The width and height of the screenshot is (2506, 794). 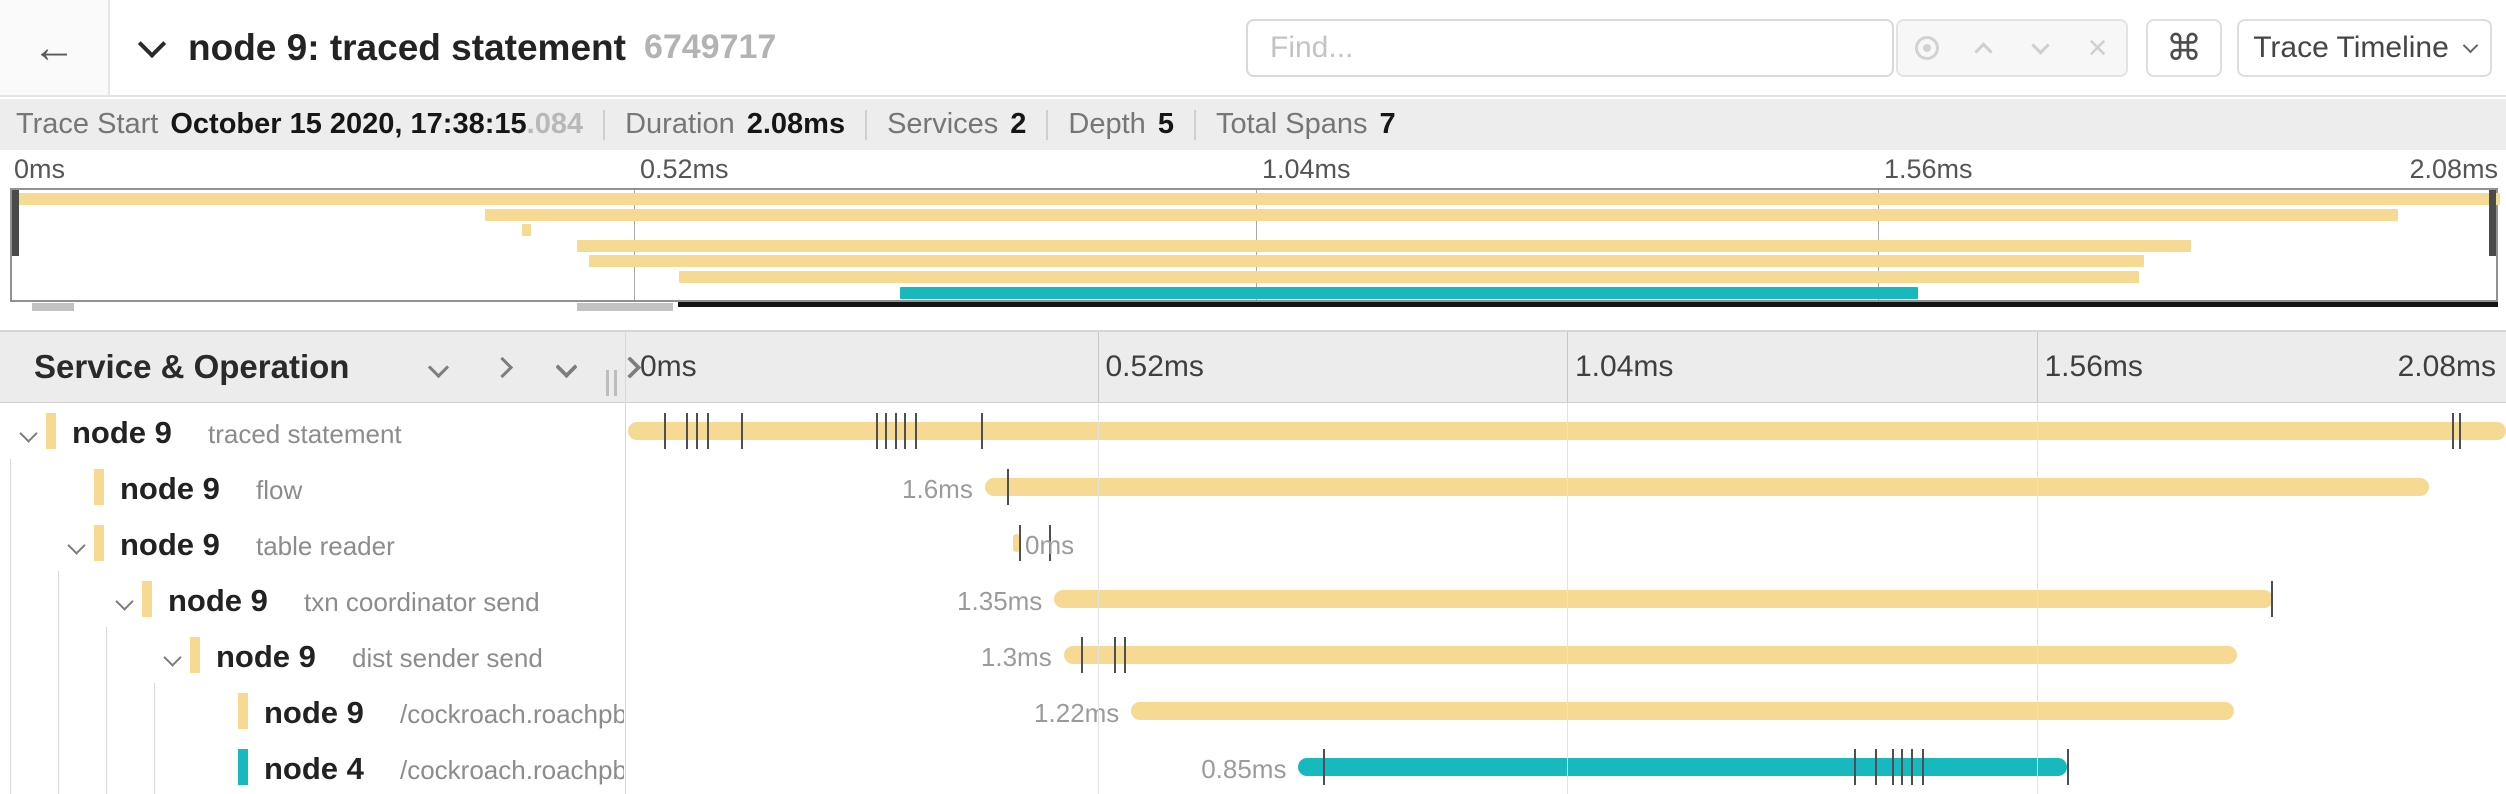 What do you see at coordinates (2446, 366) in the screenshot?
I see `timeline-tick-label: 2.08ms` at bounding box center [2446, 366].